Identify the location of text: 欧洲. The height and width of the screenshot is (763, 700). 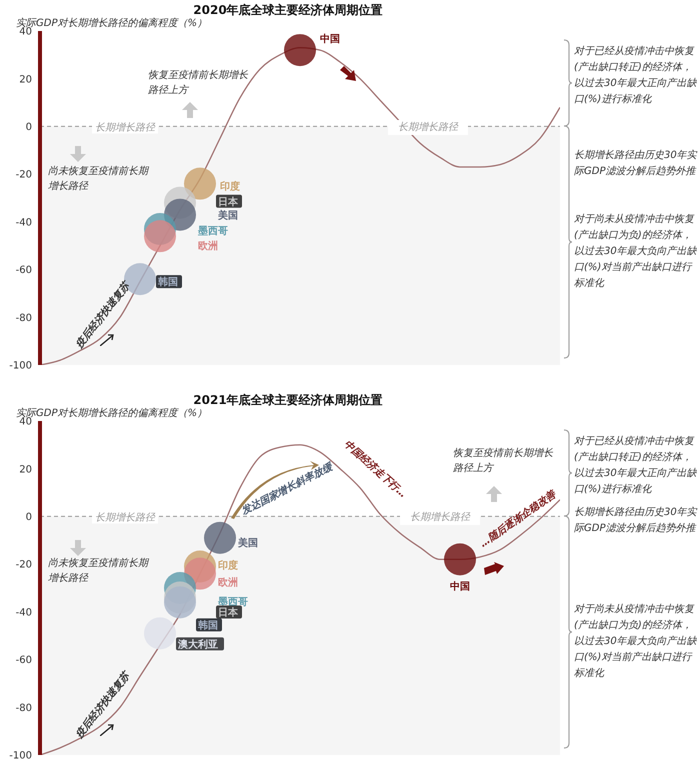
(208, 246).